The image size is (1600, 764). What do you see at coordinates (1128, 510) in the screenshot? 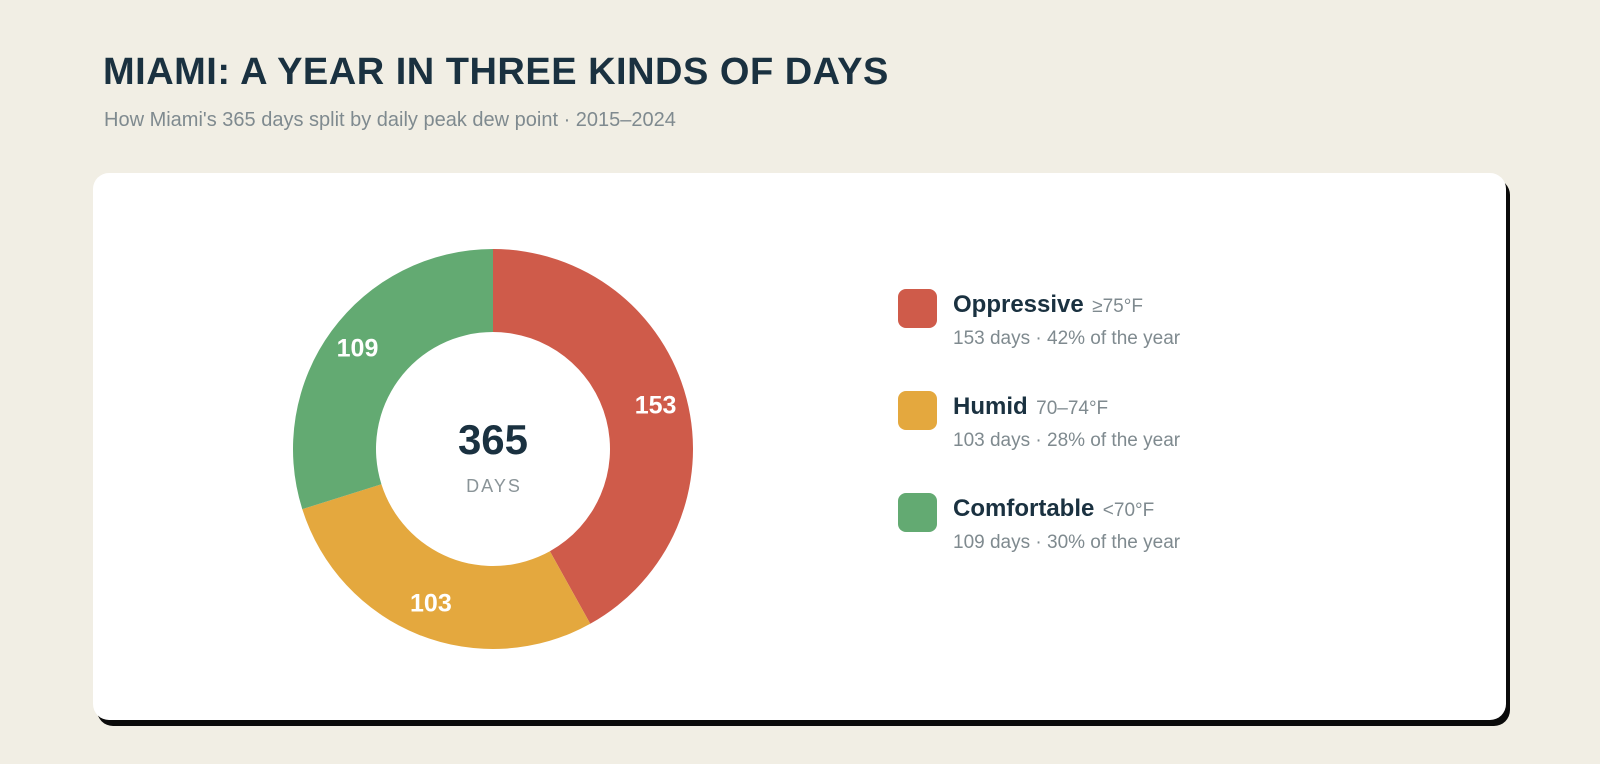
I see `legend-range: <70°F` at bounding box center [1128, 510].